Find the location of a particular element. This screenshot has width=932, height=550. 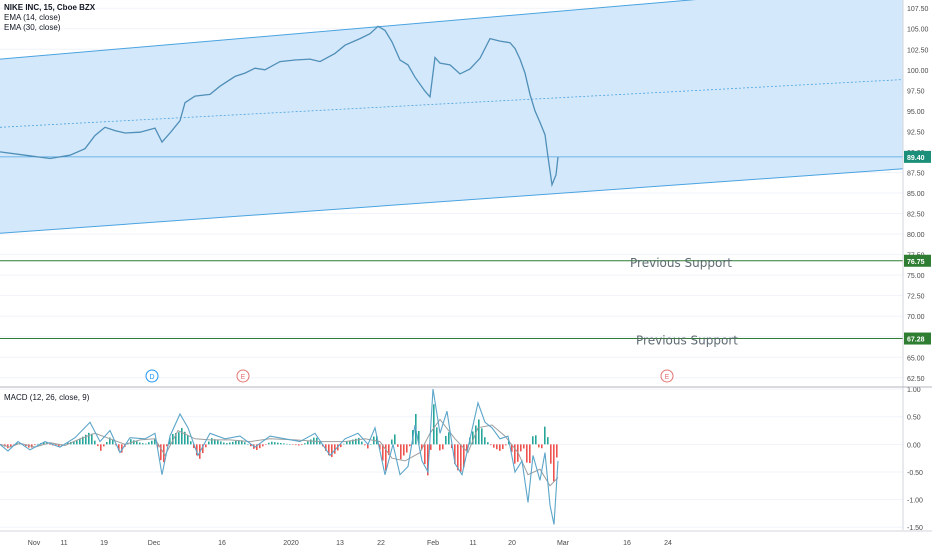

time-tick-label: 20 is located at coordinates (512, 543).